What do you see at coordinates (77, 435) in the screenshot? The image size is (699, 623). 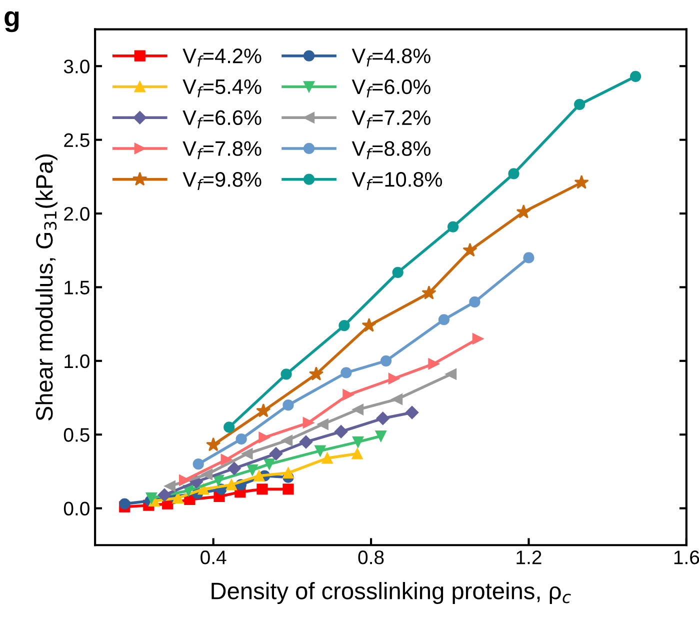 I see `y-tick-label: 0.5` at bounding box center [77, 435].